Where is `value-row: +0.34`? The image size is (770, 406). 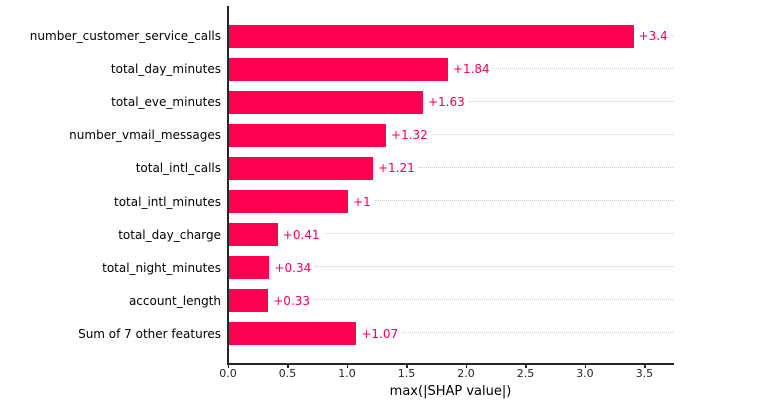
value-row: +0.34 is located at coordinates (473, 268).